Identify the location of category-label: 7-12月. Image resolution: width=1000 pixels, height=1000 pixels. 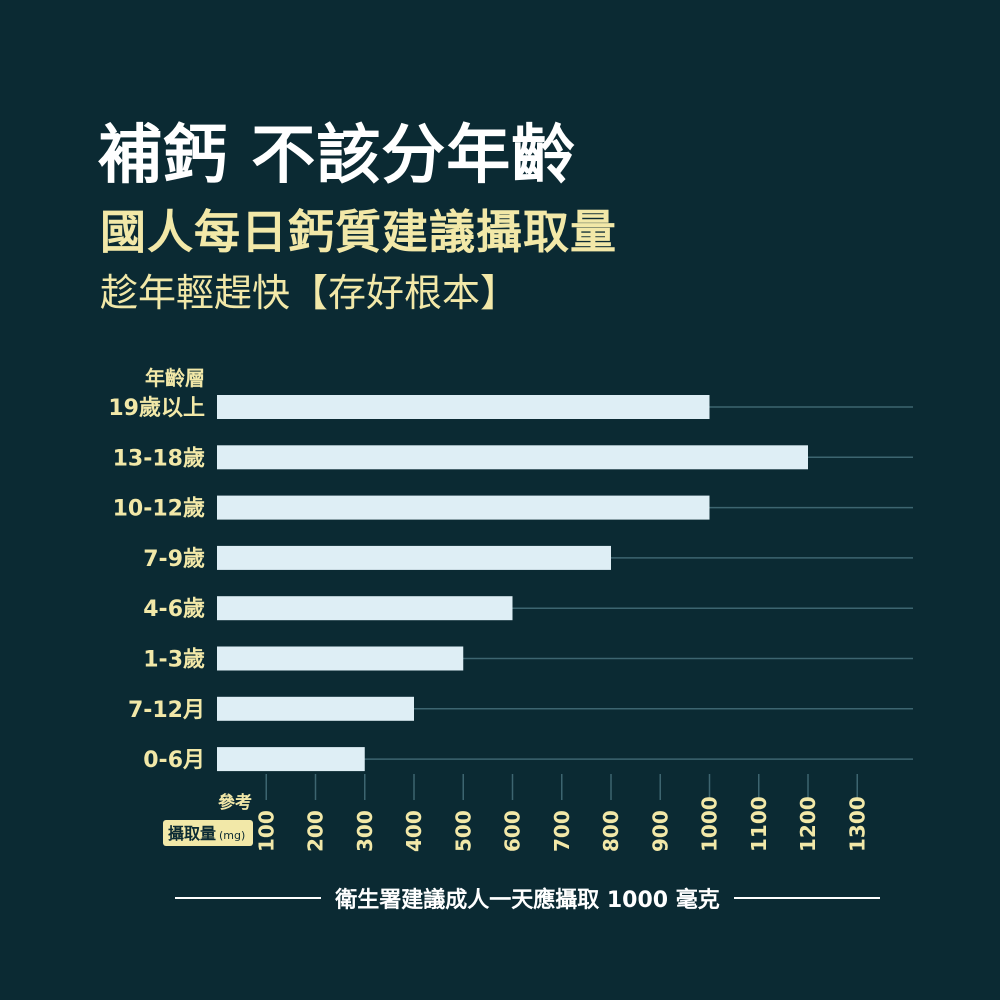
(166, 710).